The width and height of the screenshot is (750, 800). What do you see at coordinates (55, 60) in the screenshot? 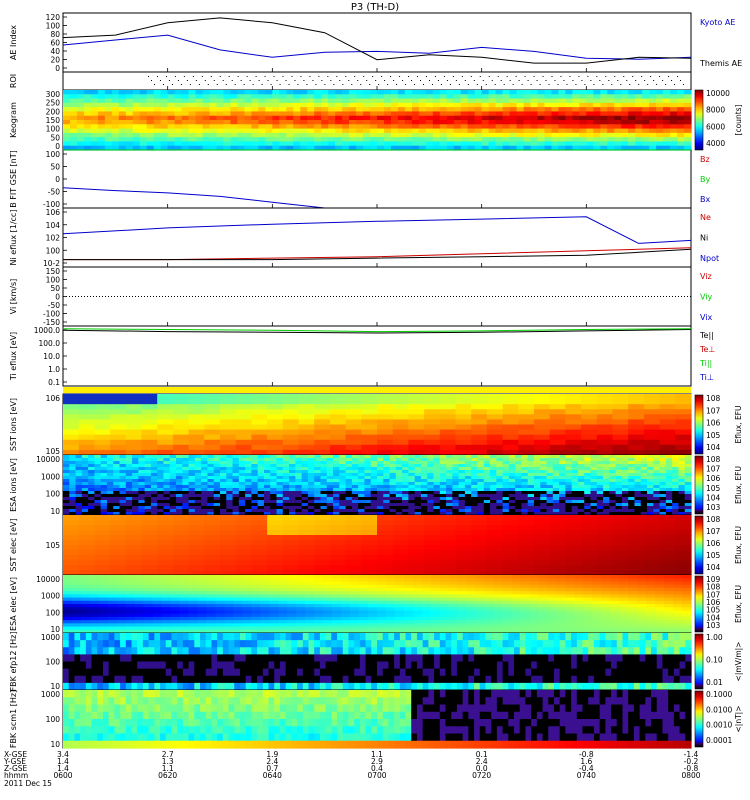
I see `ytick-label: 20` at bounding box center [55, 60].